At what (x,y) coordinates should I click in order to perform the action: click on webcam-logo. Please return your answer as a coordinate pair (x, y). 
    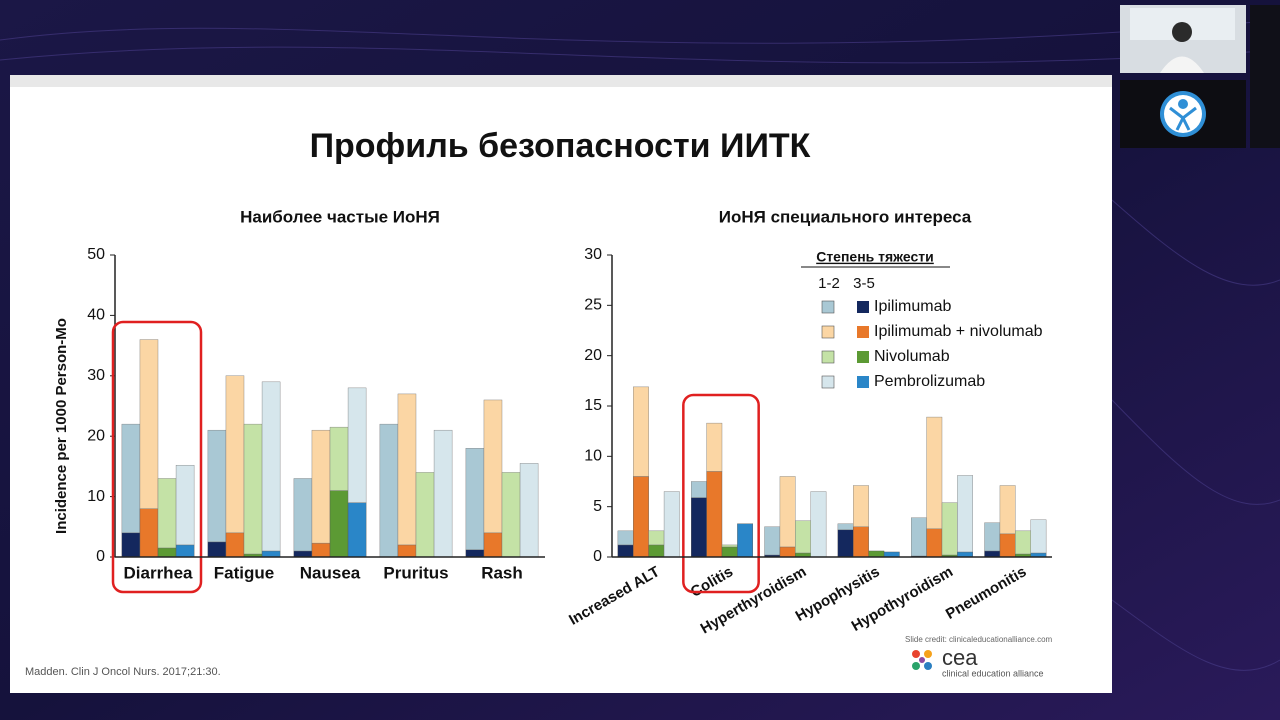
    Looking at the image, I should click on (1183, 114).